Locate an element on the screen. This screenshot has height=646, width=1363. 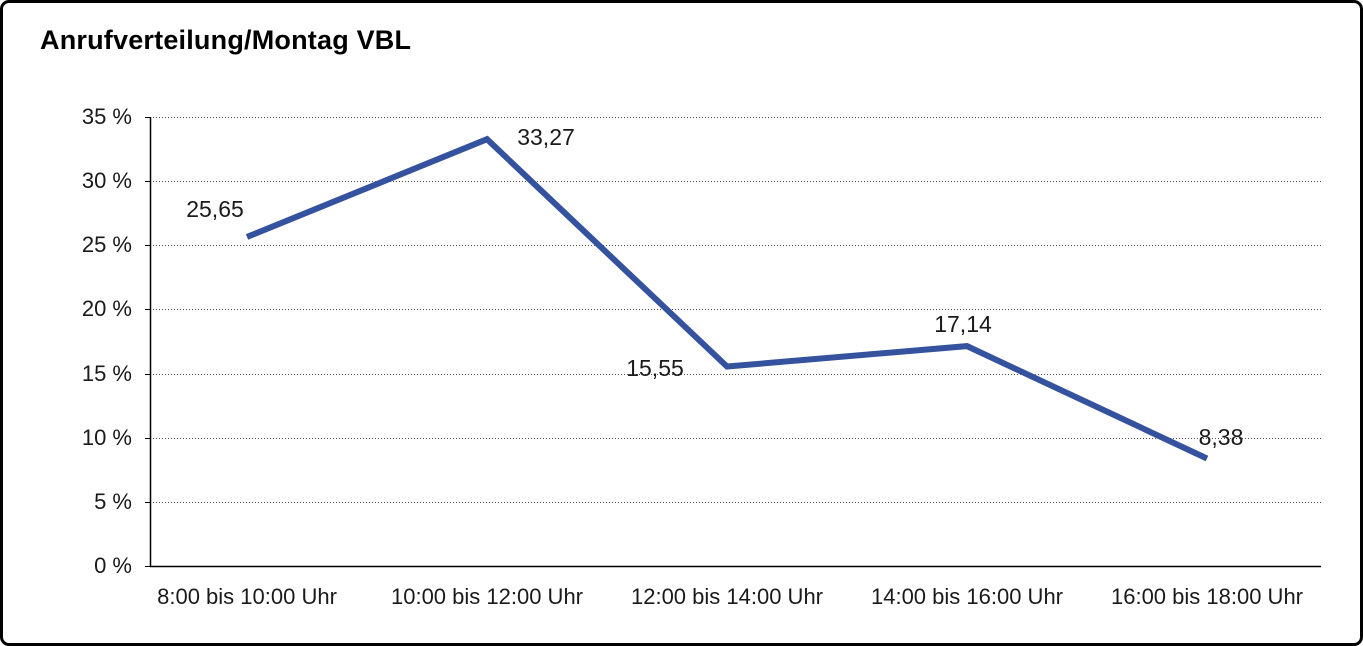
x-category-label: 10:00 bis 12:00 Uhr is located at coordinates (487, 596).